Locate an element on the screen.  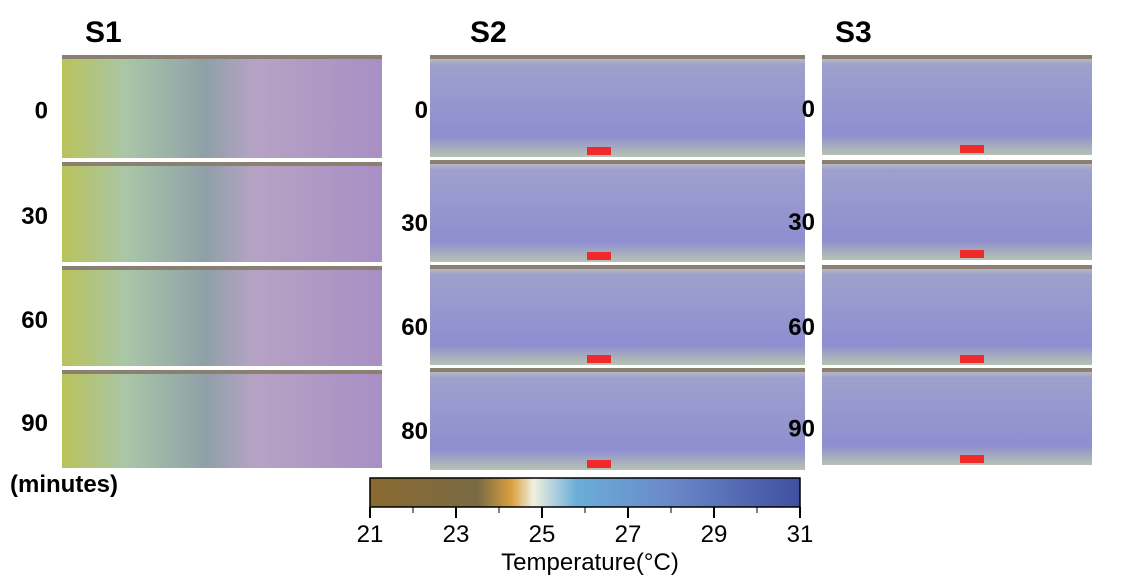
panel-title: S2 is located at coordinates (488, 32).